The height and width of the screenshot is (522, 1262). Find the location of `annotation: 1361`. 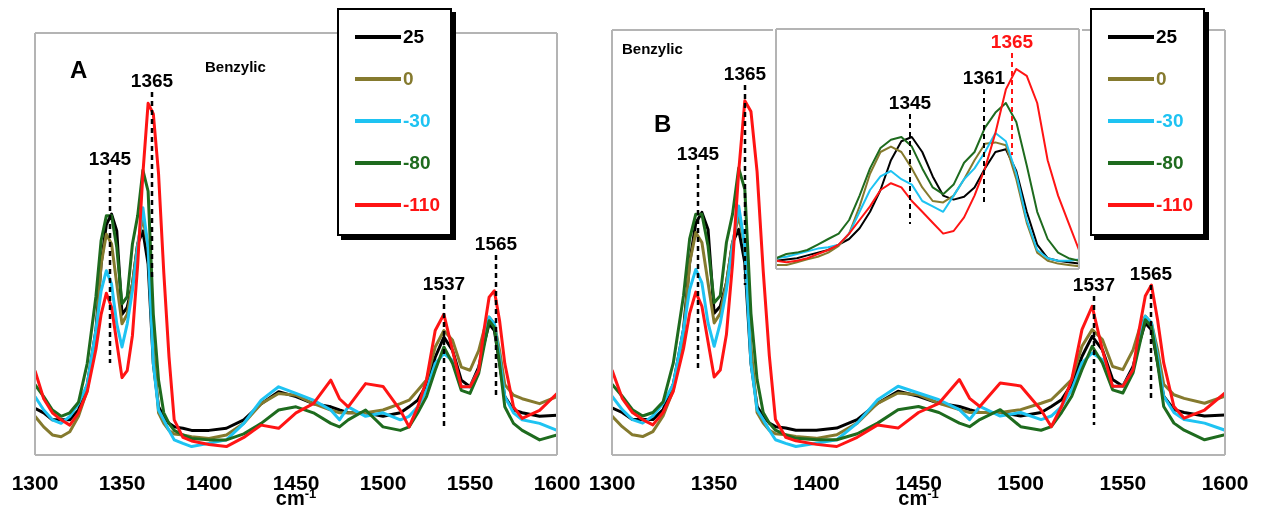

annotation: 1361 is located at coordinates (984, 77).